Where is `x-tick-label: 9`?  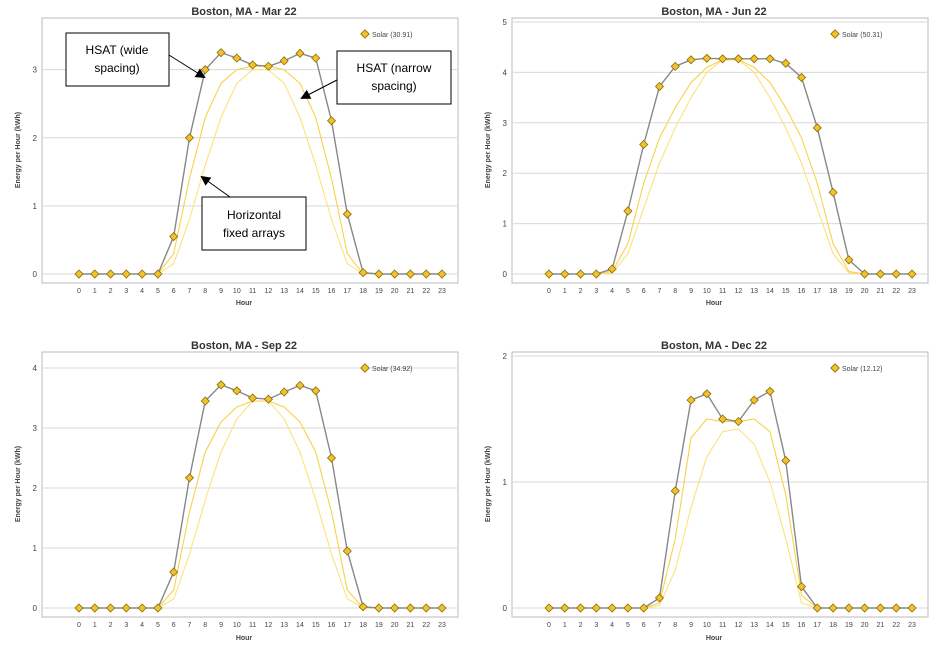 x-tick-label: 9 is located at coordinates (691, 625).